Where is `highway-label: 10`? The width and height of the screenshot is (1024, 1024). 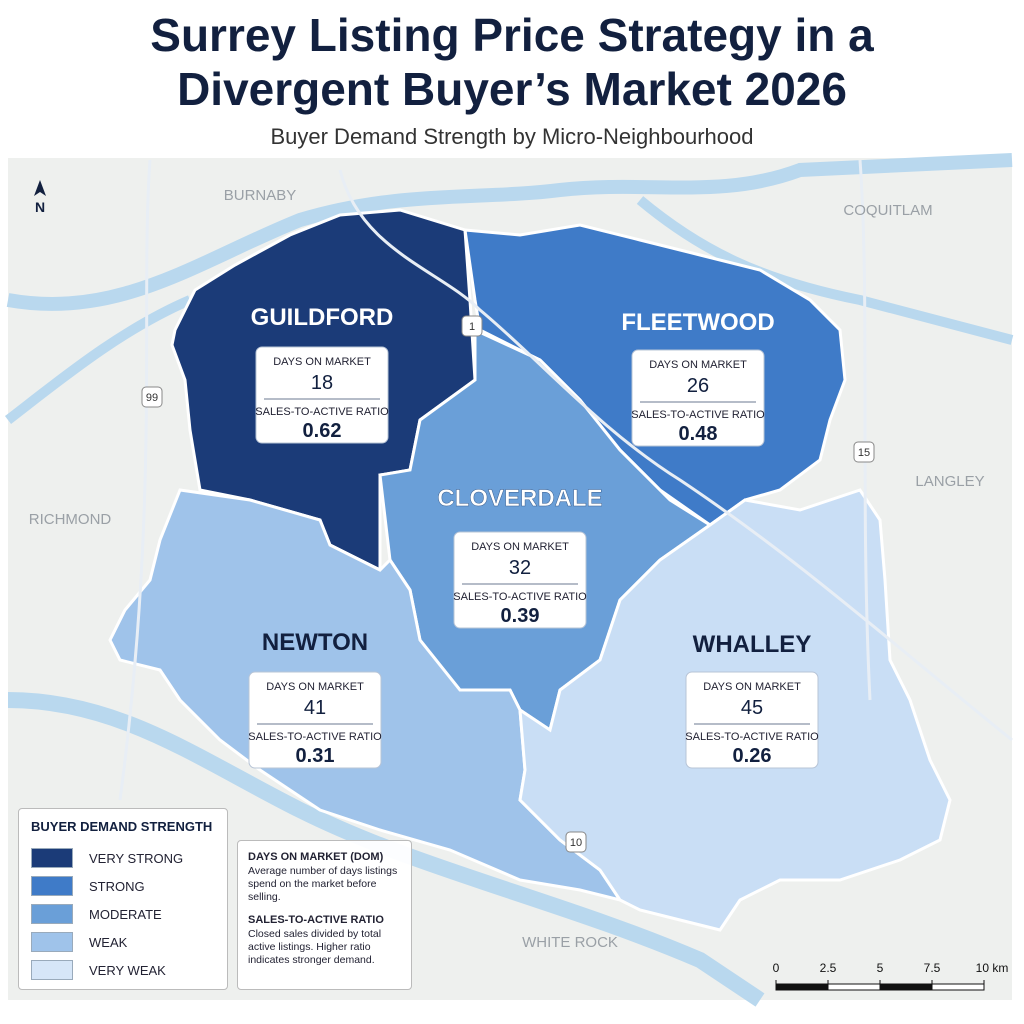
highway-label: 10 is located at coordinates (576, 843).